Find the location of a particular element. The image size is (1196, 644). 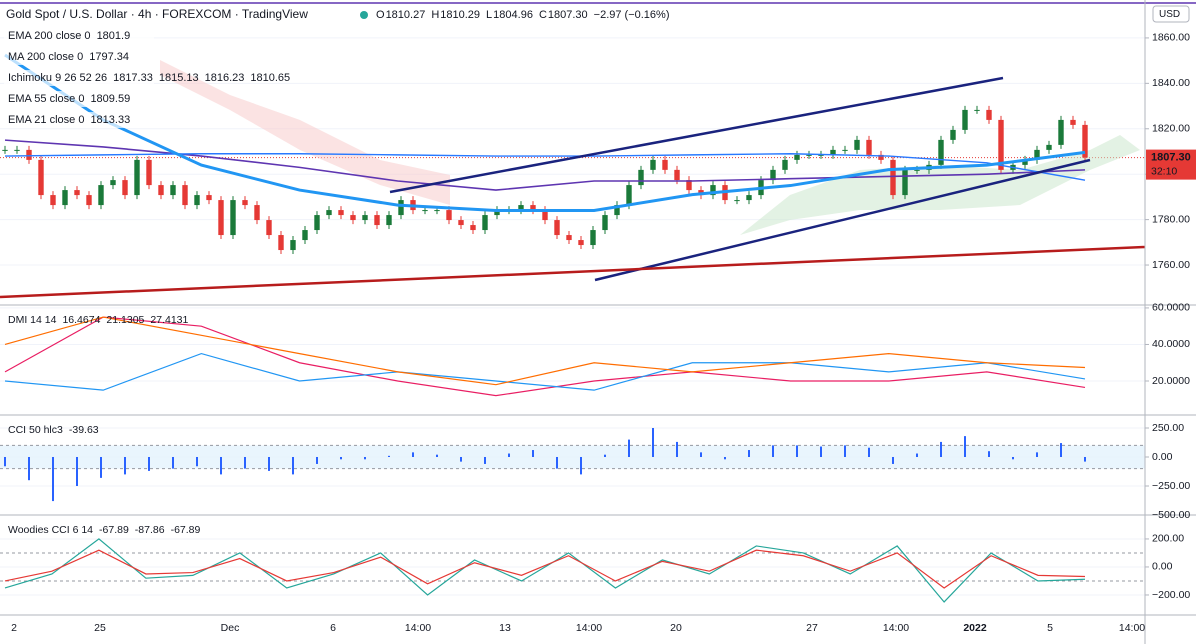

legend-value: 1810.65 is located at coordinates (270, 78).